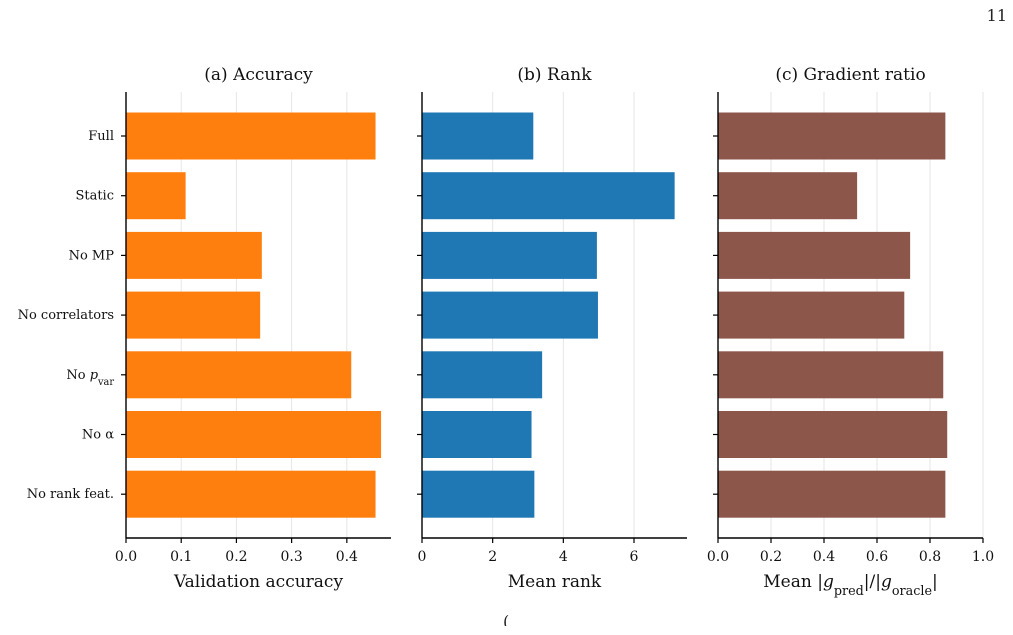 This screenshot has width=1013, height=635. I want to click on y-tick-label: No correlators, so click(66, 315).